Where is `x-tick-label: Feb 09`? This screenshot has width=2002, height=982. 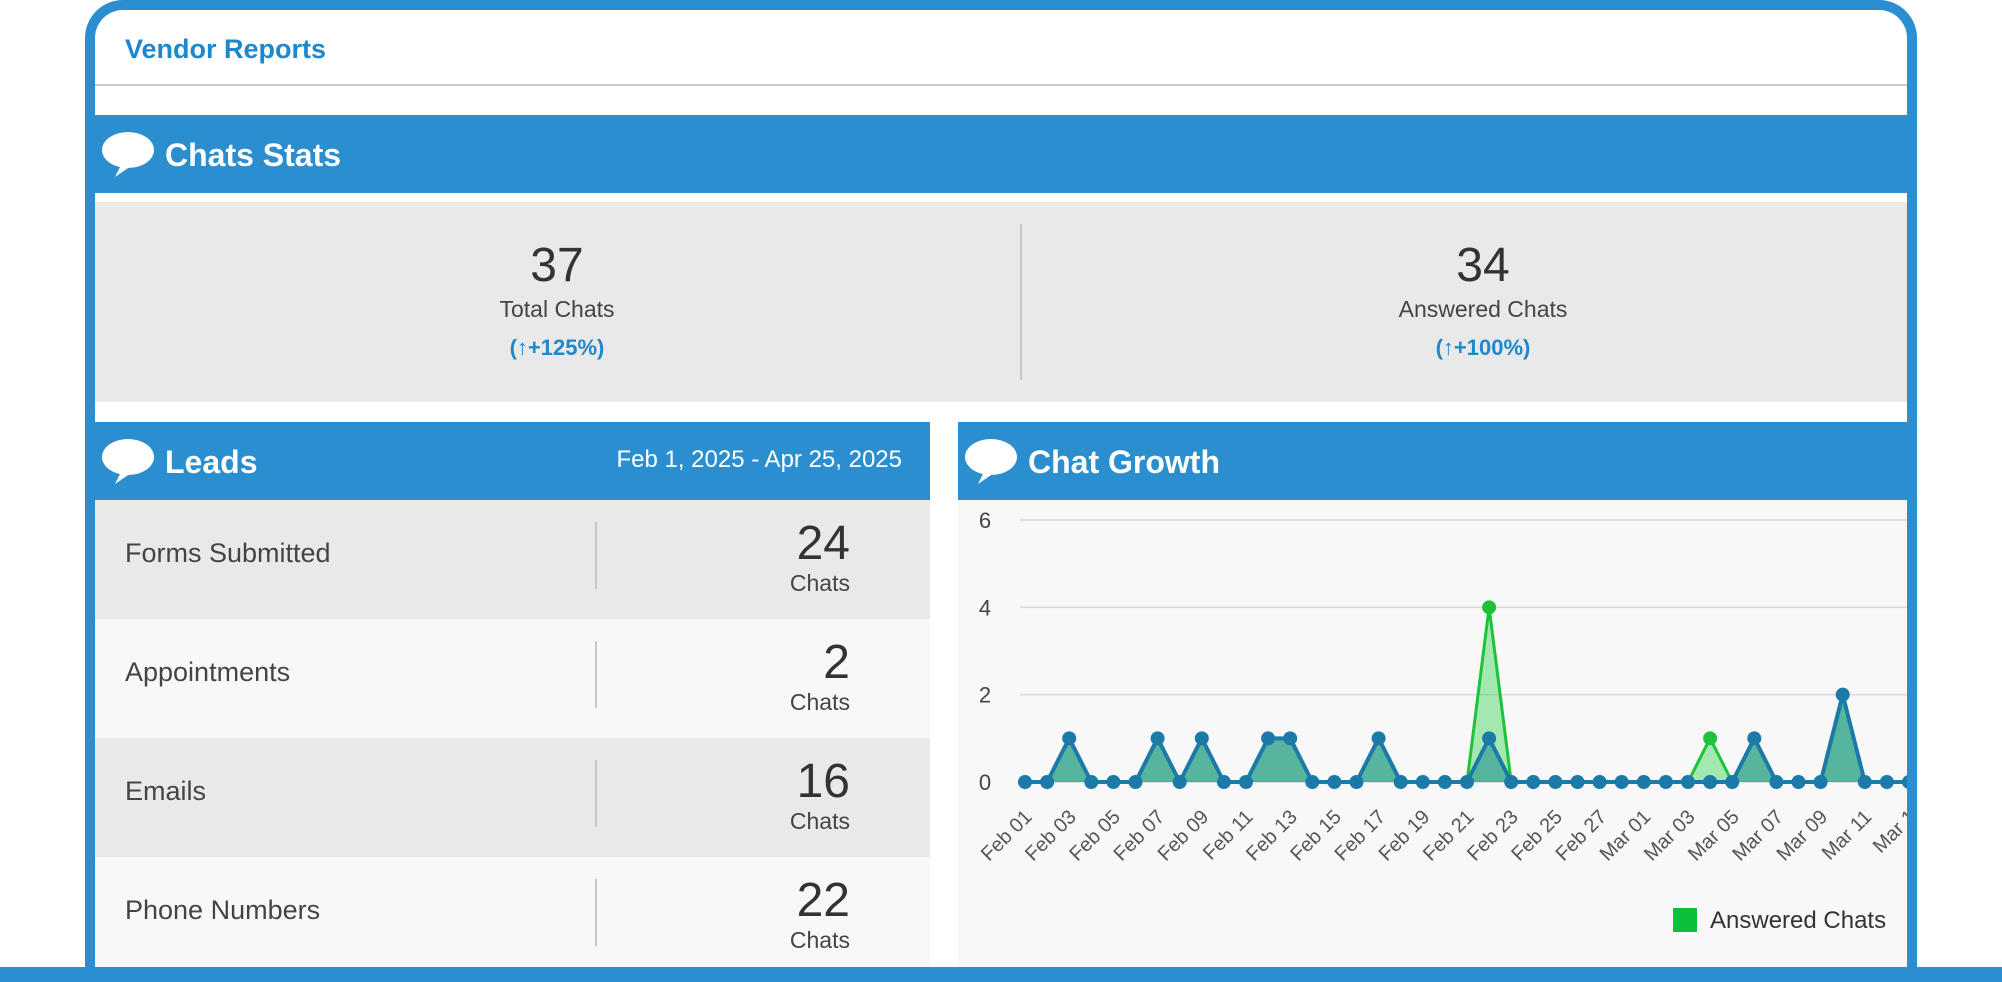 x-tick-label: Feb 09 is located at coordinates (1184, 836).